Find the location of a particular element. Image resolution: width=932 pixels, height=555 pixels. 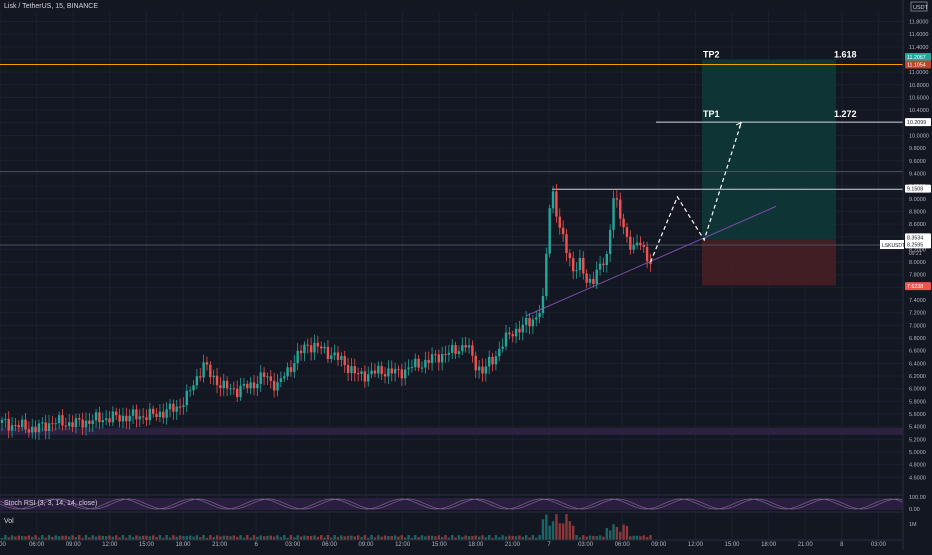

chart-title: Lisk / TetherUS, 15, BINANCE is located at coordinates (51, 6).